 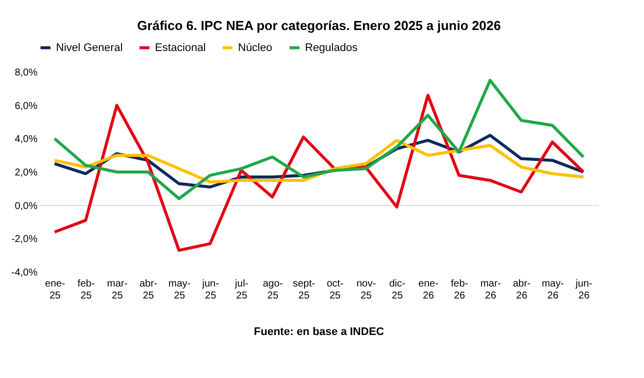 I want to click on legend-label: Núcleo, so click(x=255, y=48).